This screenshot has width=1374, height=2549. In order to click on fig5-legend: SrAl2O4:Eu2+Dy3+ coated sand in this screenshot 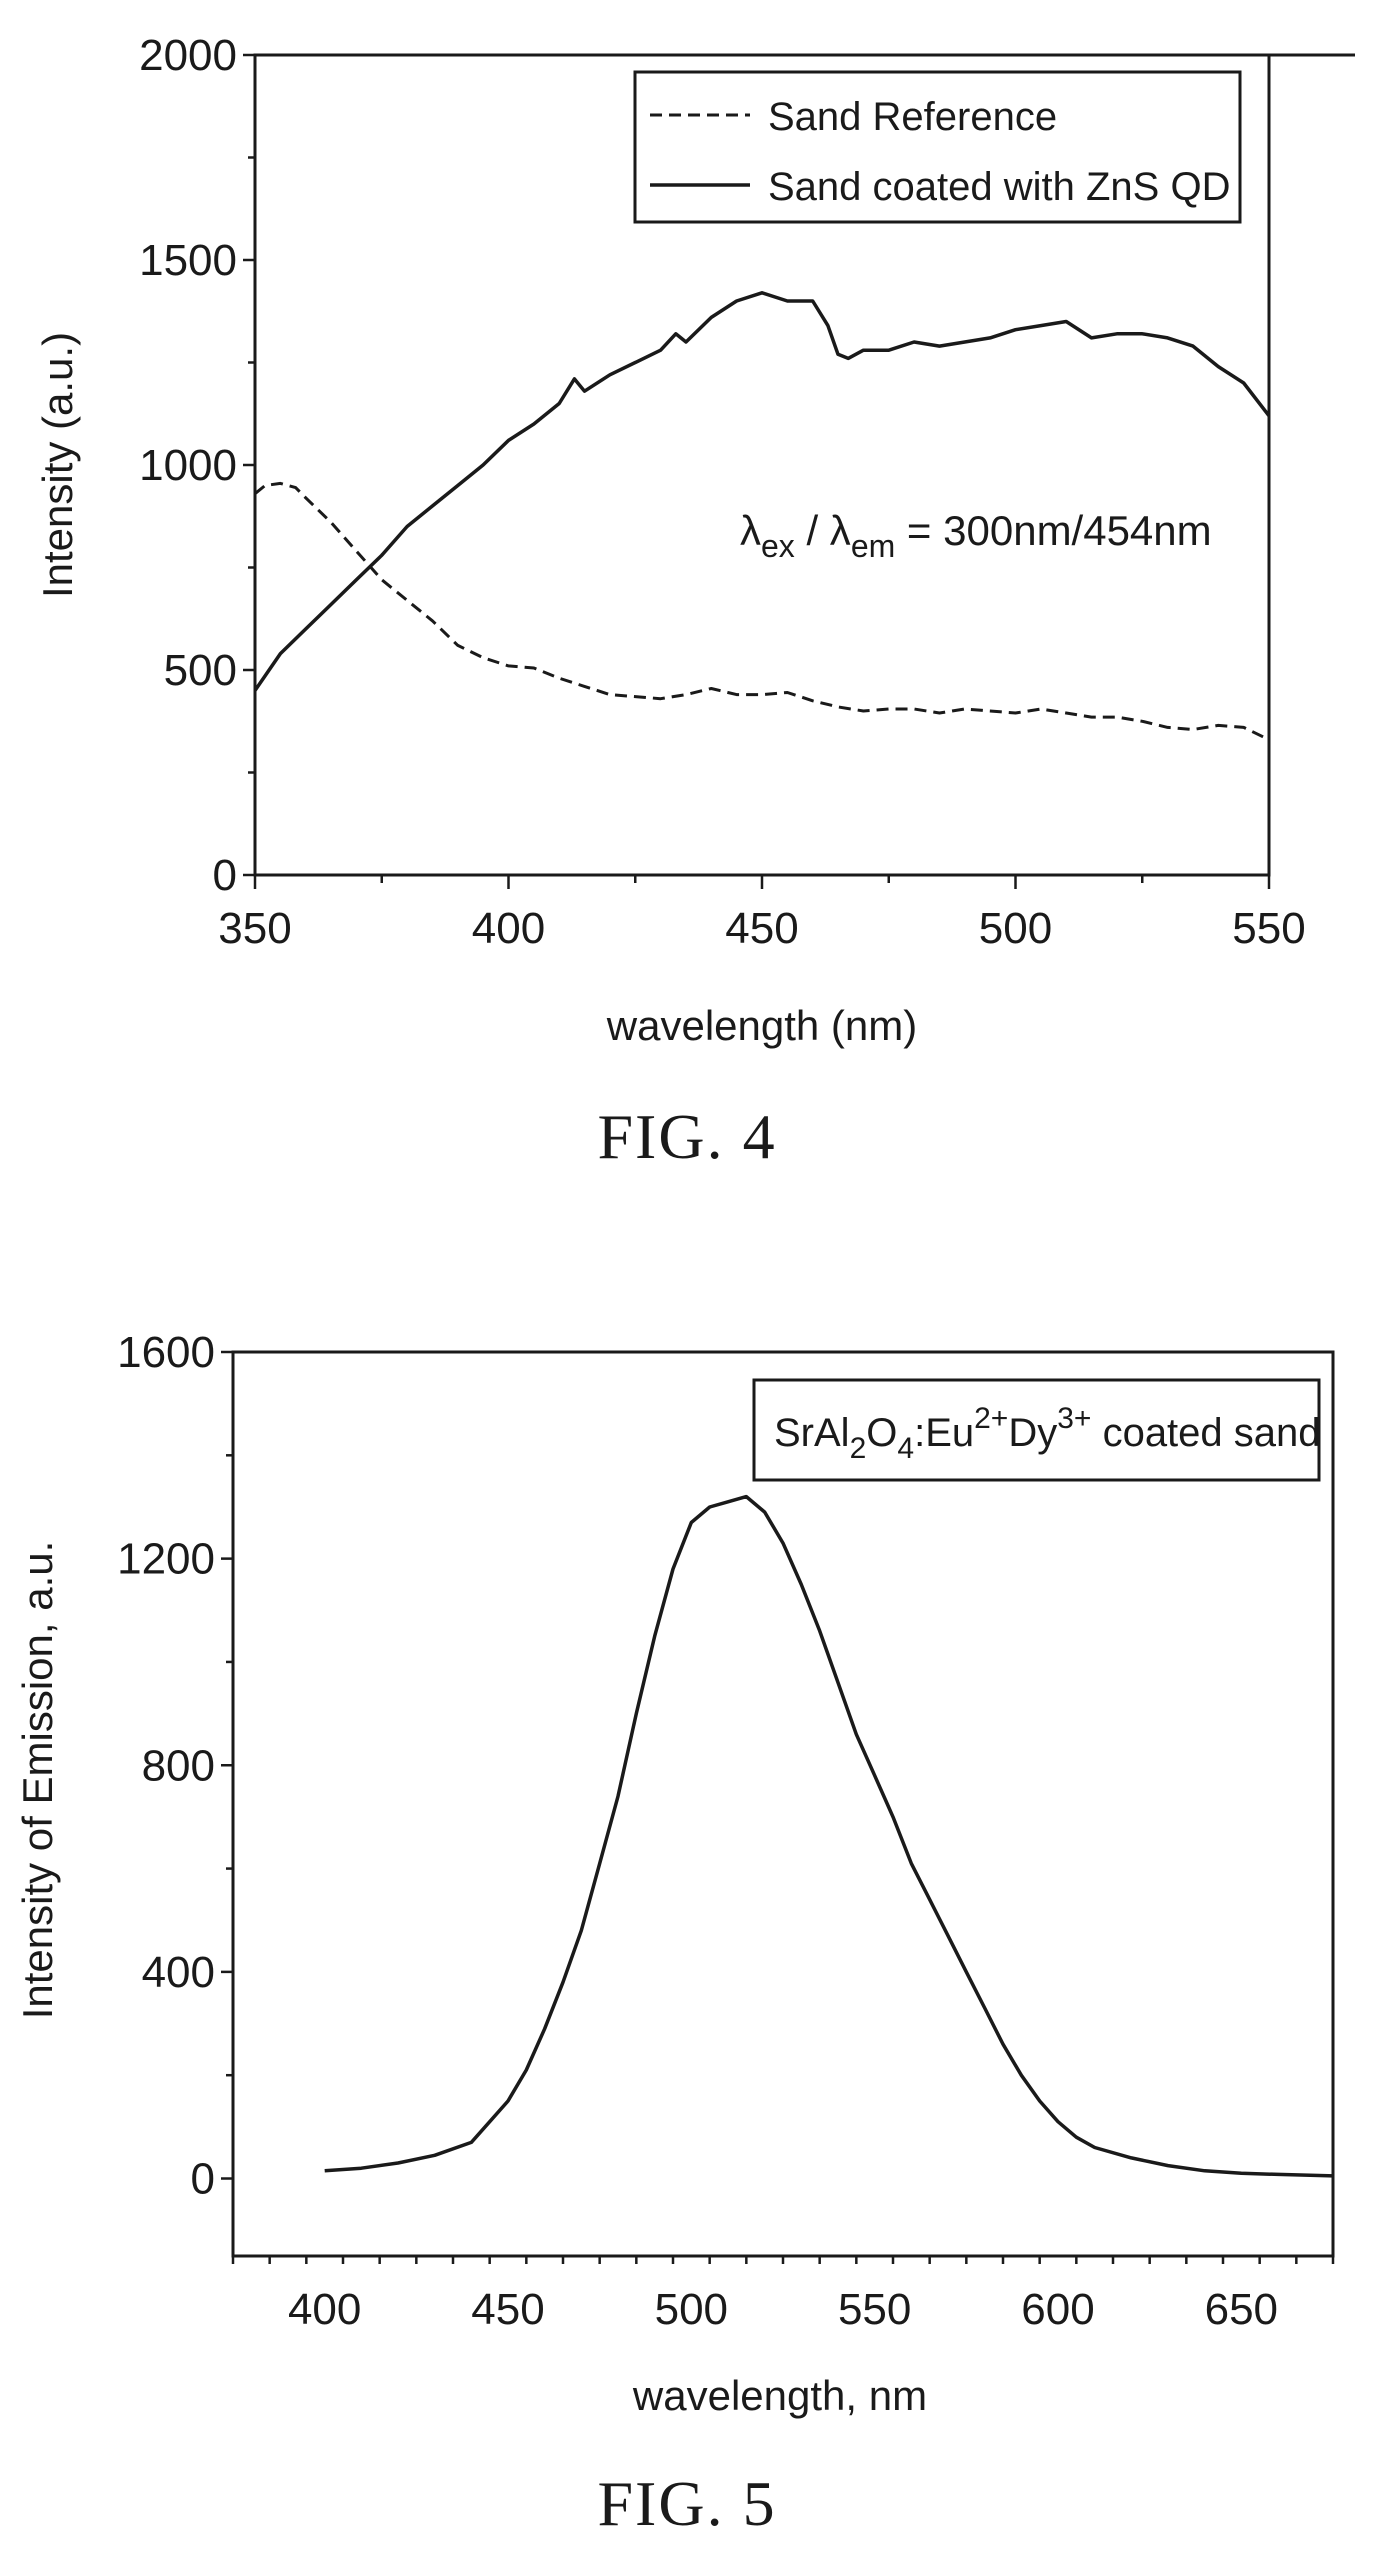, I will do `click(1036, 1430)`.